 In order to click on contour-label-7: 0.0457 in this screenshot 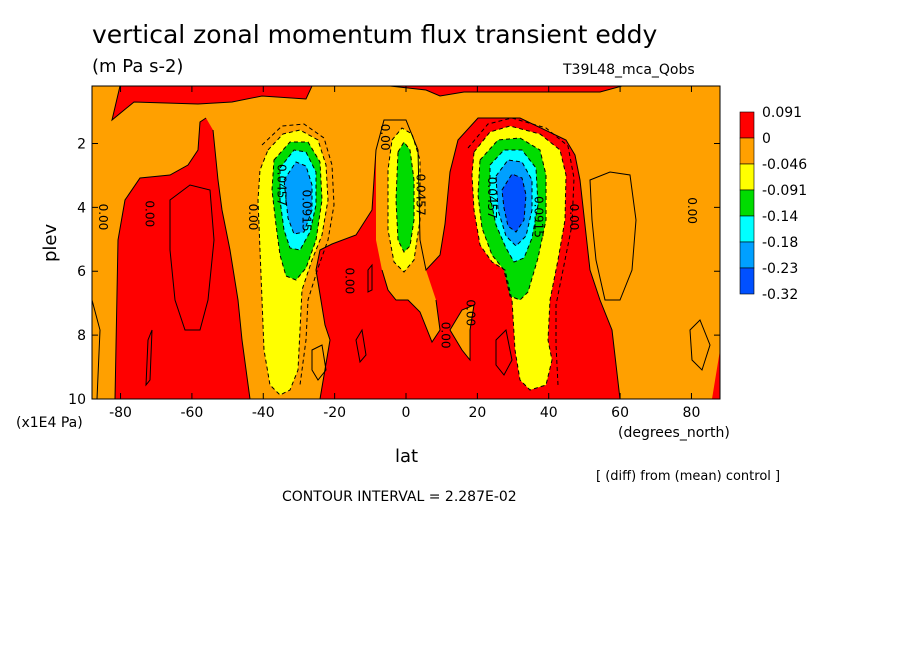, I will do `click(421, 195)`.